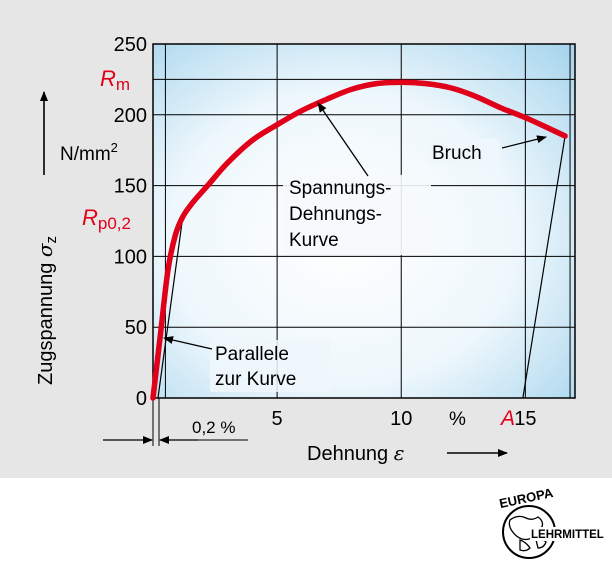  I want to click on logo-side-text: LEHRMITTEL, so click(567, 535).